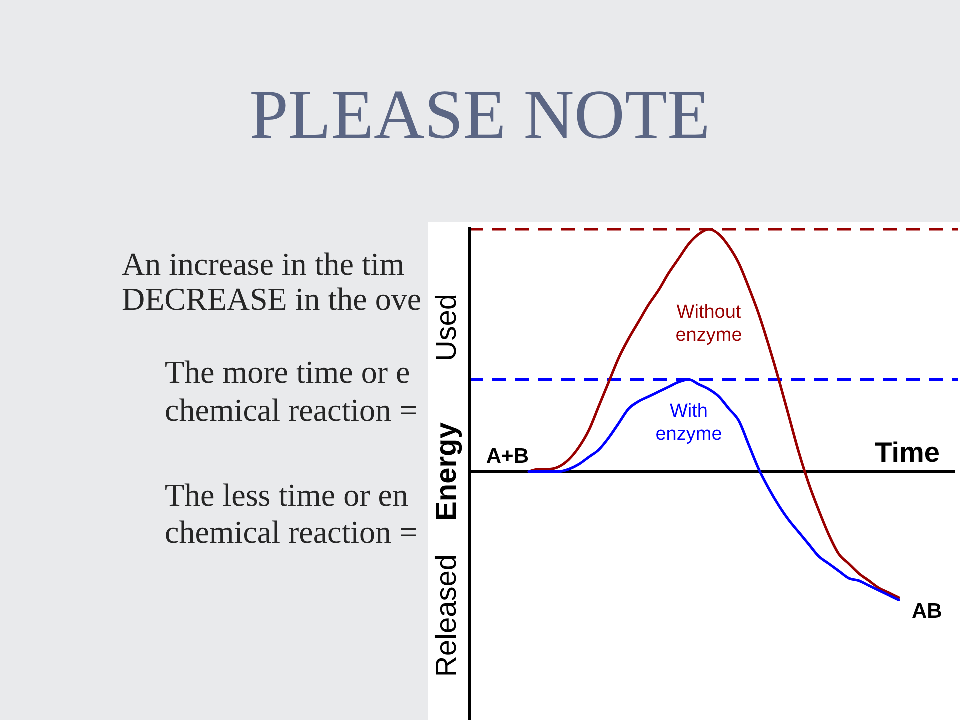 Image resolution: width=960 pixels, height=720 pixels. What do you see at coordinates (263, 264) in the screenshot?
I see `text: An increase in the tim` at bounding box center [263, 264].